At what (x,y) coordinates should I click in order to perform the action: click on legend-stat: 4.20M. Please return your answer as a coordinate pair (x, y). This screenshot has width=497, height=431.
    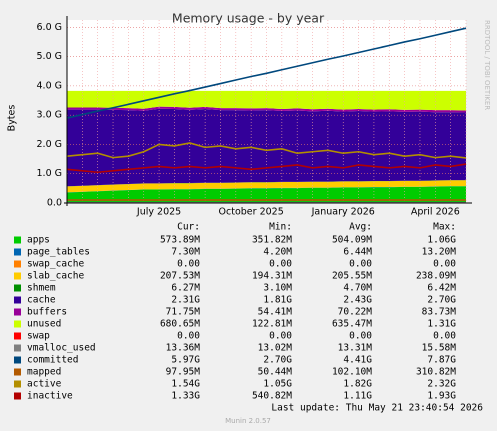
    Looking at the image, I should click on (277, 252).